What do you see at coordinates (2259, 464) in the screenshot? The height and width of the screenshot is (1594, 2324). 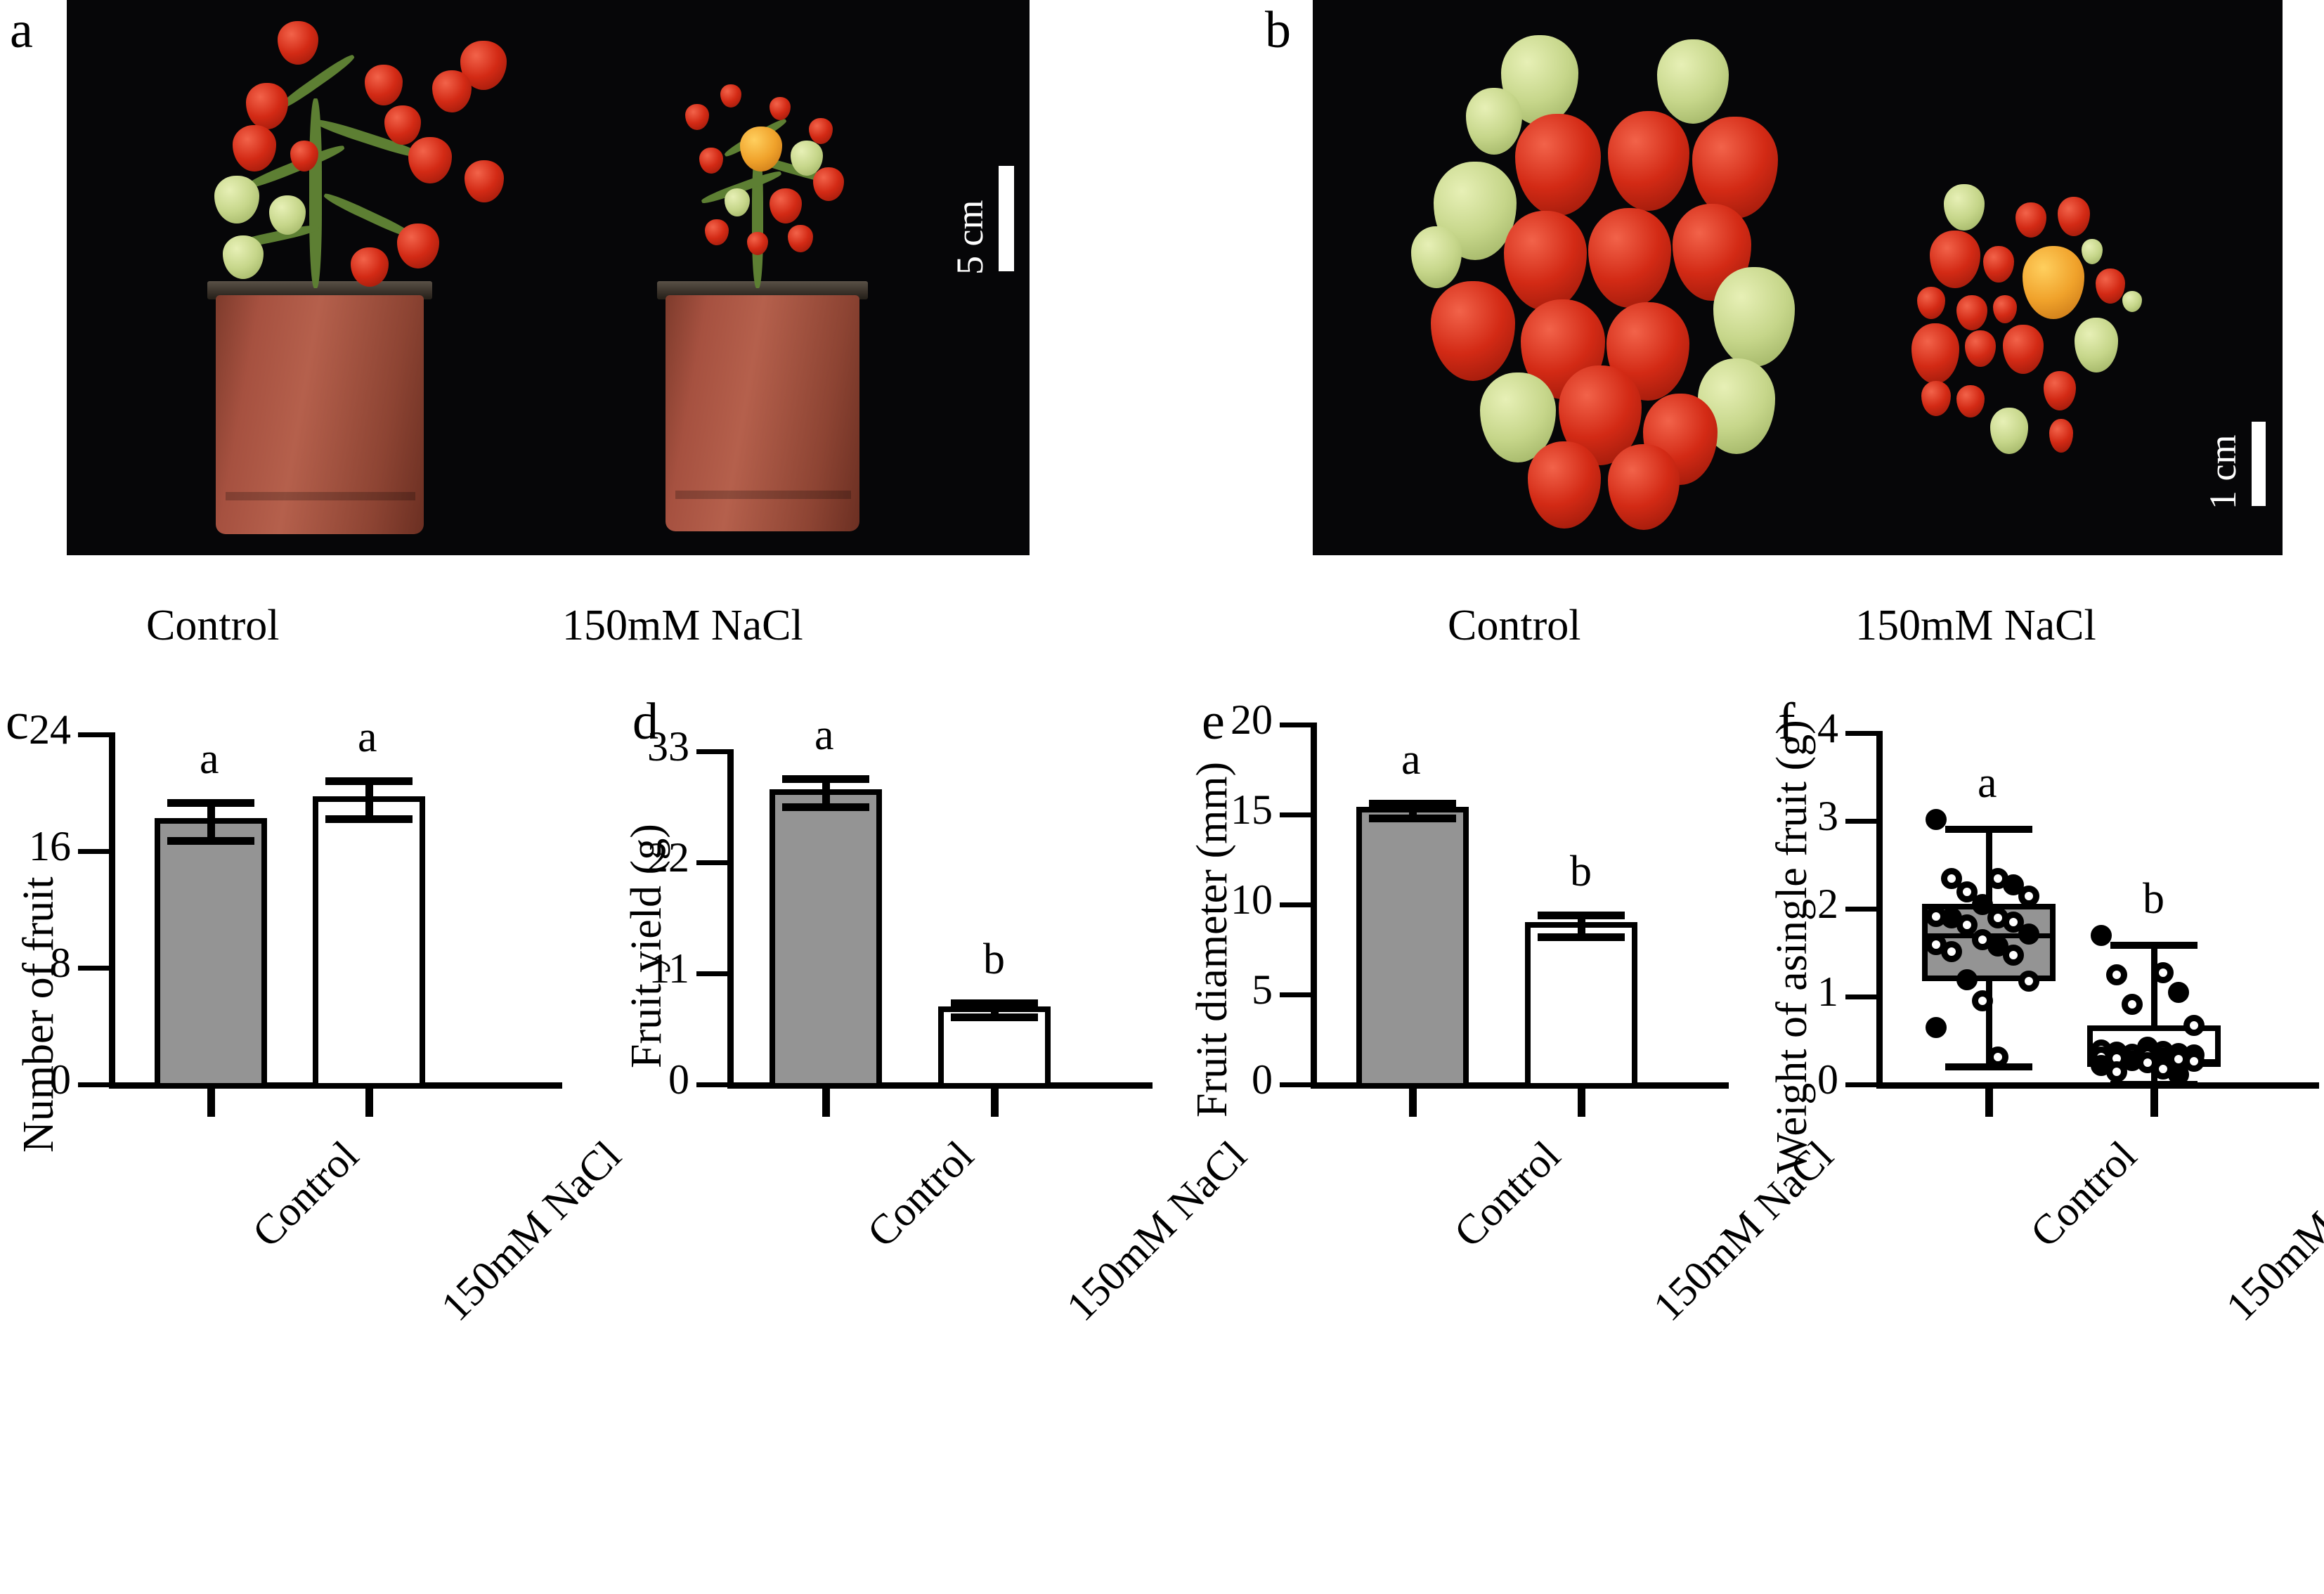 I see `scalebar-bar-b` at bounding box center [2259, 464].